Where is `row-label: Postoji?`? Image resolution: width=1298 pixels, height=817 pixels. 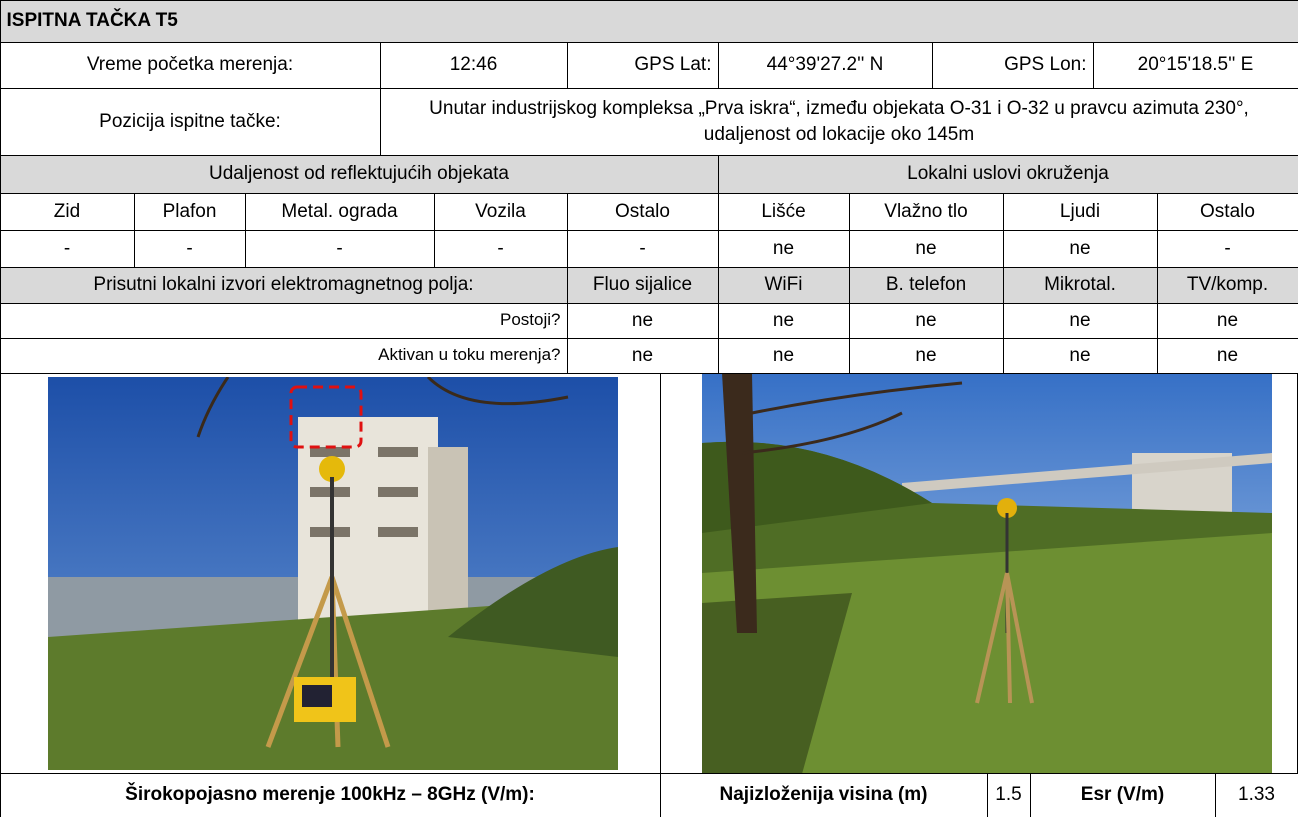 row-label: Postoji? is located at coordinates (284, 320).